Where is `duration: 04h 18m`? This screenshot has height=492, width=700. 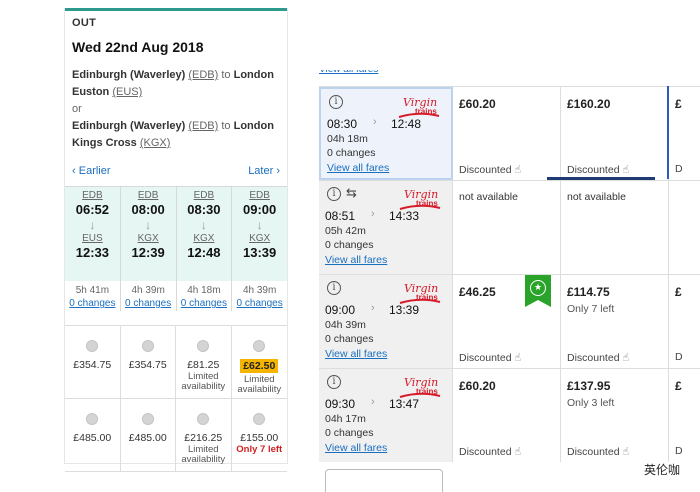 duration: 04h 18m is located at coordinates (347, 139).